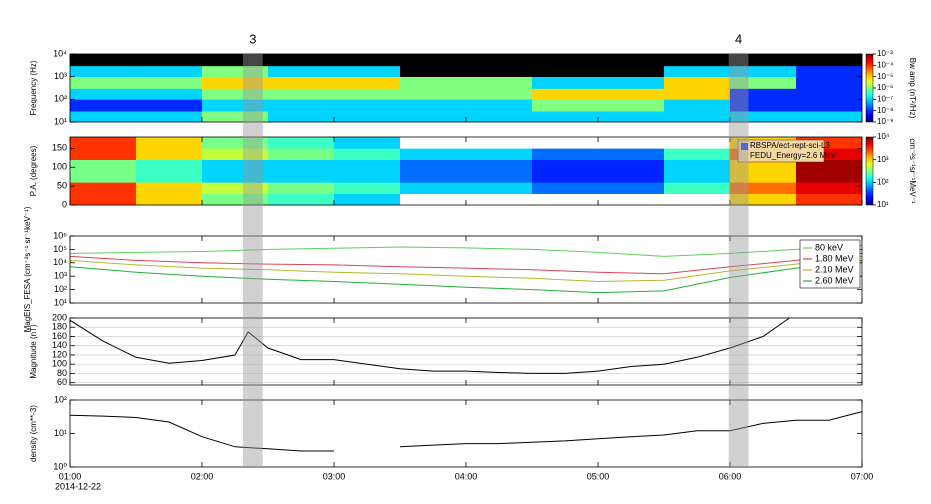  I want to click on x-tick-label: 04:00, so click(466, 476).